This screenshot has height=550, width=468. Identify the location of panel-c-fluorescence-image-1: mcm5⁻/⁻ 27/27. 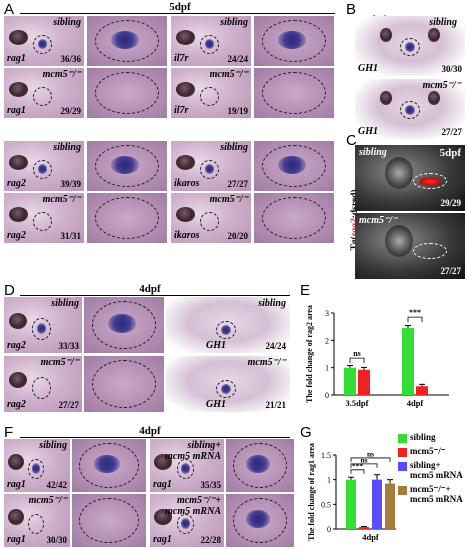
(410, 246).